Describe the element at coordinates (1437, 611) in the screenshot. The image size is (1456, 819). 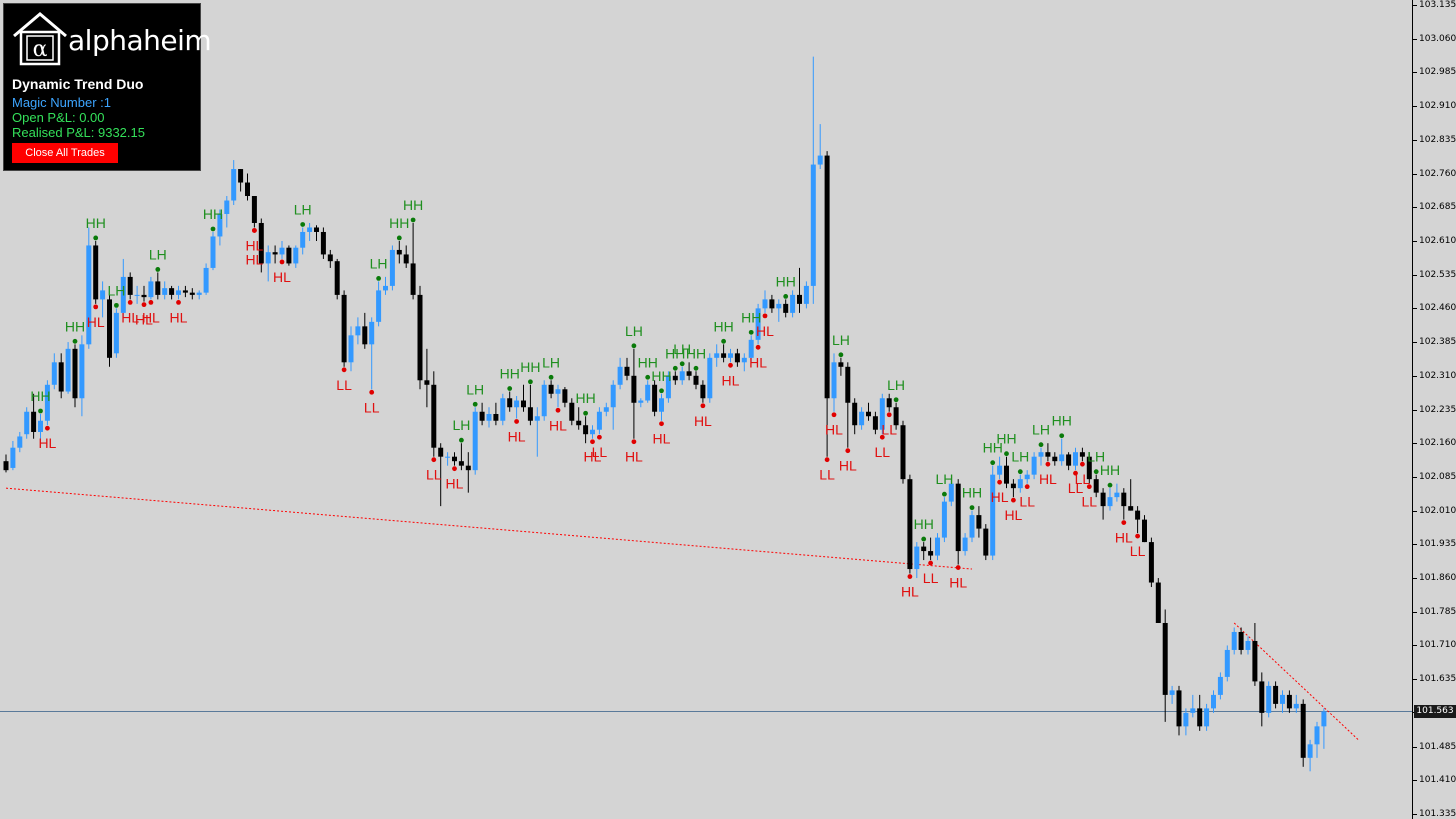
I see `price-tick-label: 101.785` at that location.